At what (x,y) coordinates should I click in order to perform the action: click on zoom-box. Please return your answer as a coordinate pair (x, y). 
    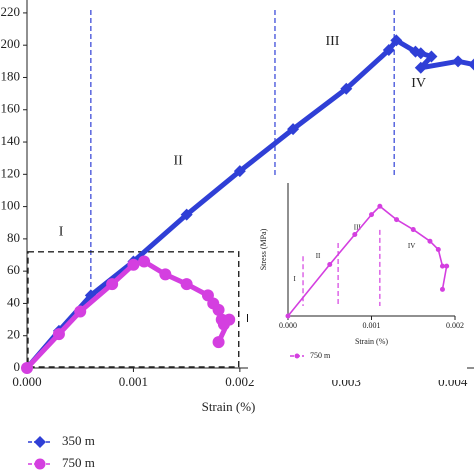
    Looking at the image, I should click on (133, 309).